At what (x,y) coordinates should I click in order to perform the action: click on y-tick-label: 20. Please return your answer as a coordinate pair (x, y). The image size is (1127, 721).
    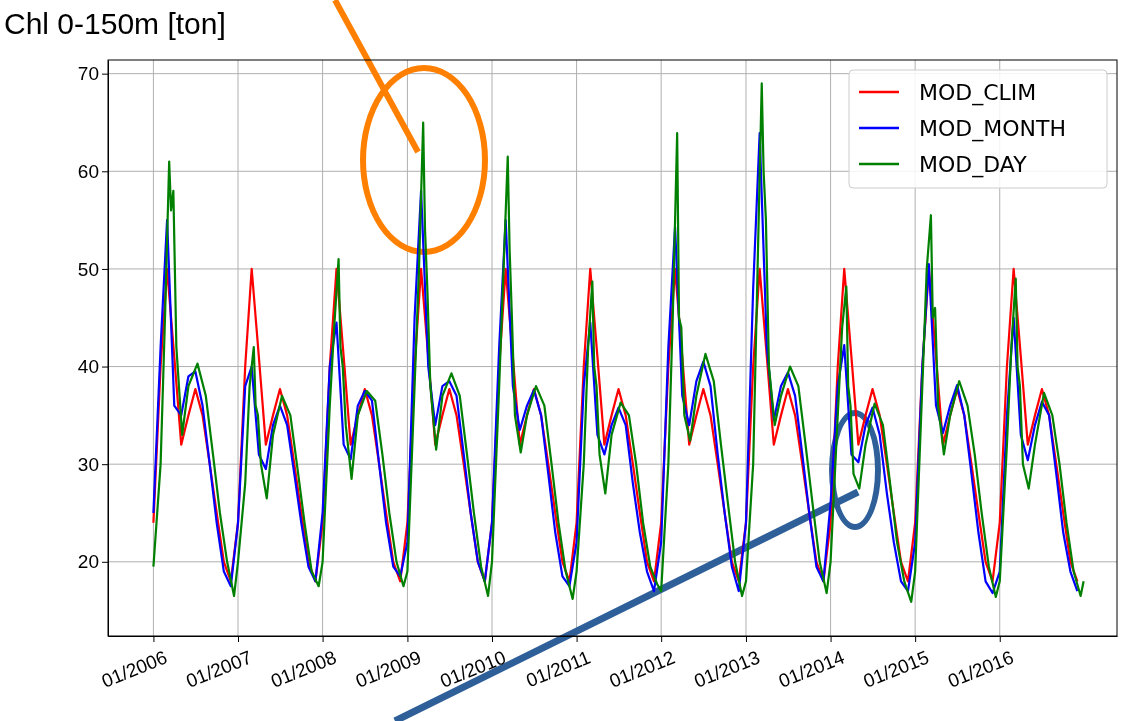
    Looking at the image, I should click on (88, 562).